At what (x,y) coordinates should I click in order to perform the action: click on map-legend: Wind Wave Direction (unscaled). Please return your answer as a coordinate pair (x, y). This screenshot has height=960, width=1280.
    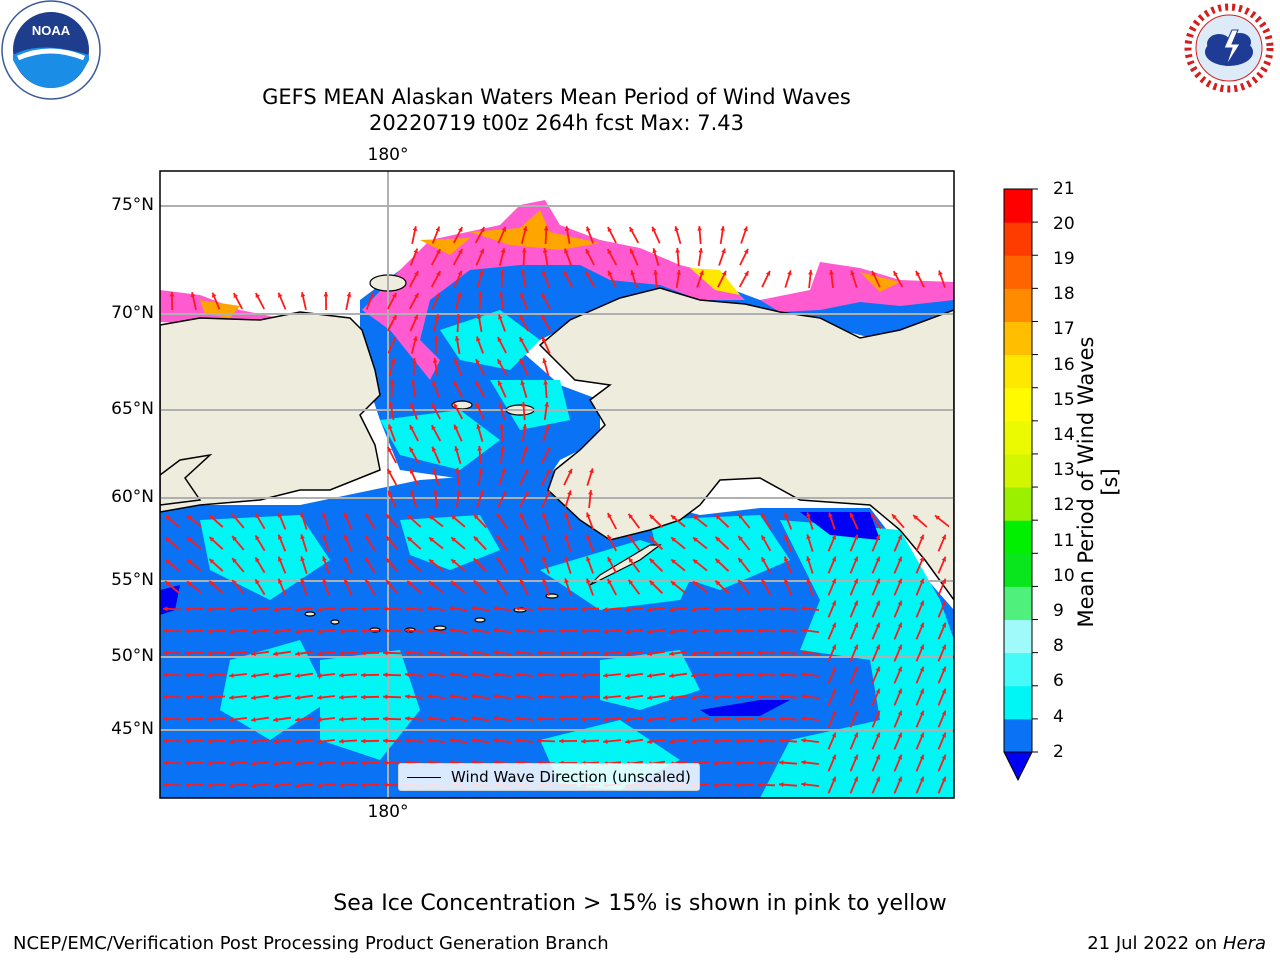
    Looking at the image, I should click on (549, 777).